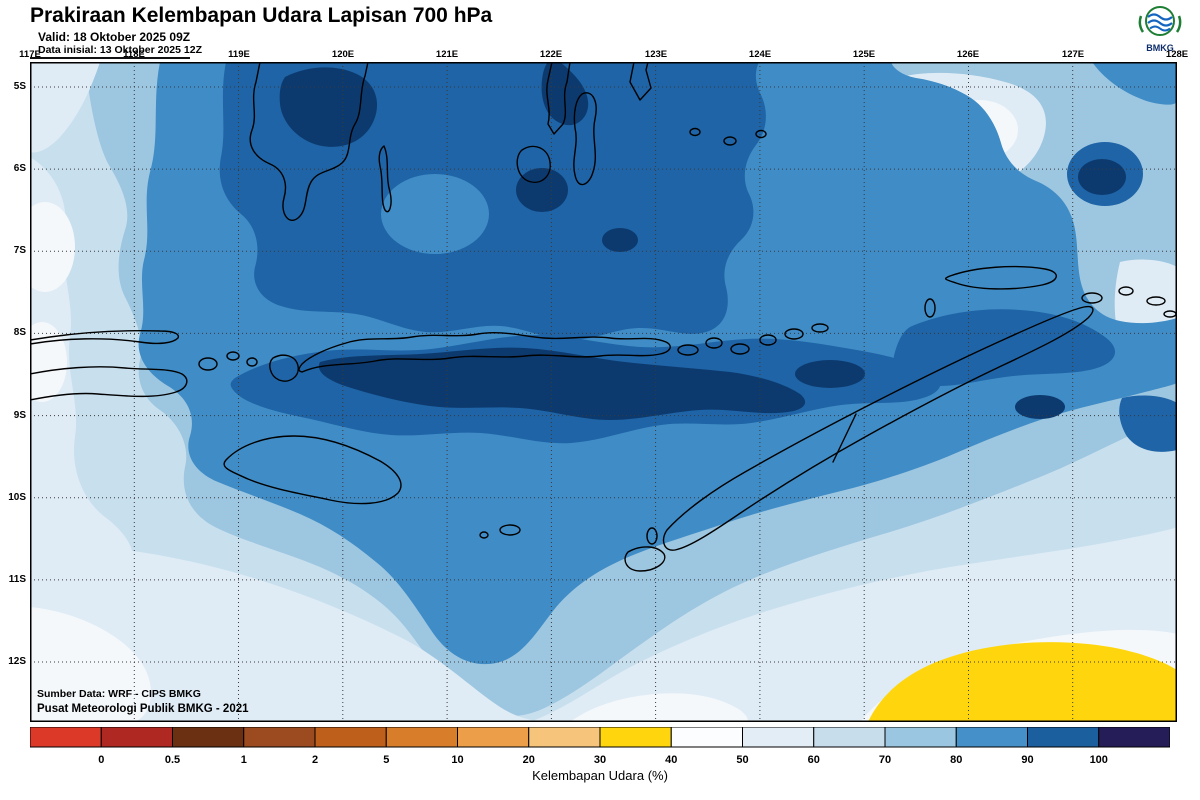  What do you see at coordinates (814, 760) in the screenshot?
I see `colorbar-tick: 60` at bounding box center [814, 760].